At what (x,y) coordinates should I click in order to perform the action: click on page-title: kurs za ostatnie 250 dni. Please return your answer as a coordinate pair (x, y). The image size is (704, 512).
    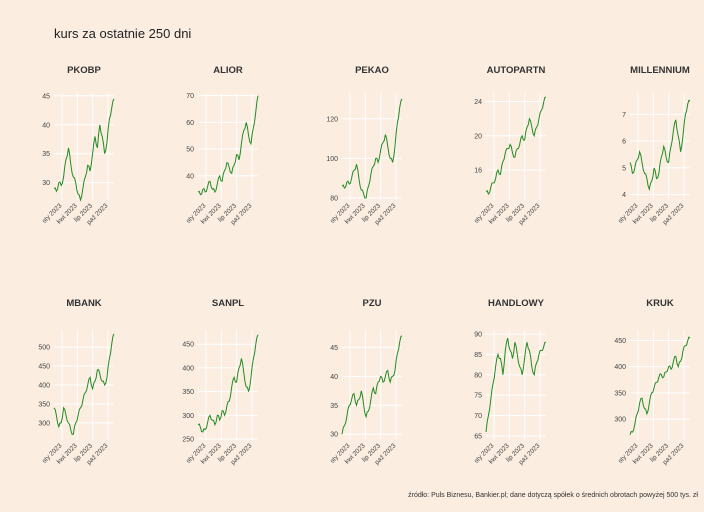
    Looking at the image, I should click on (123, 33).